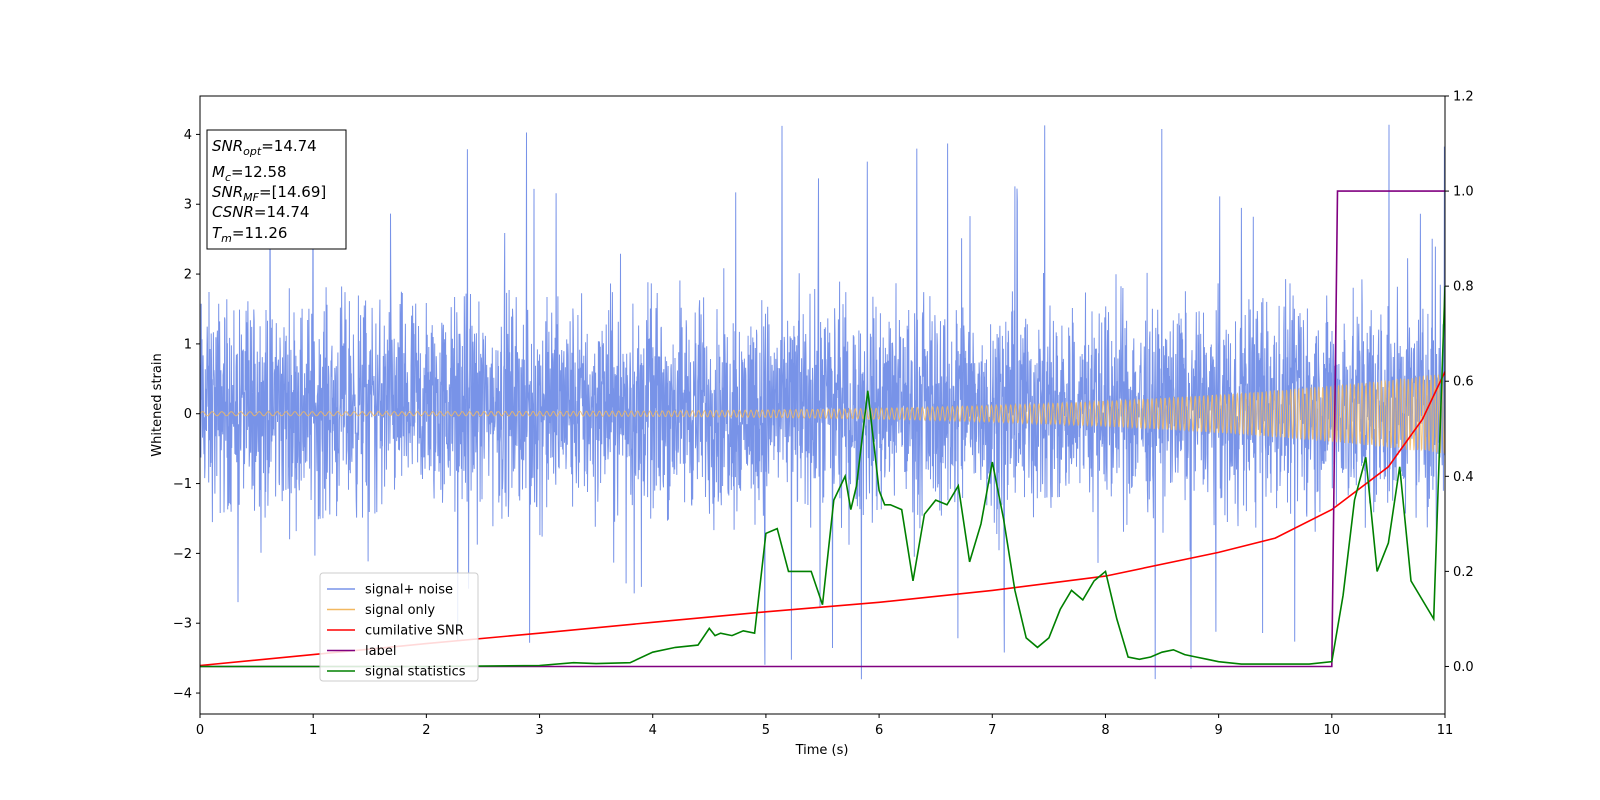  Describe the element at coordinates (252, 151) in the screenshot. I see `info-subscript: opt` at that location.